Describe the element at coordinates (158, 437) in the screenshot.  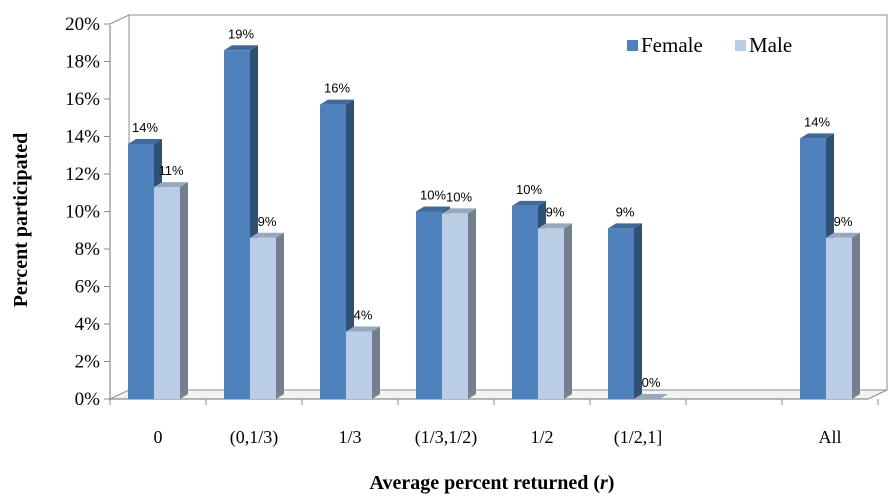
I see `x-tick-label: 0` at that location.